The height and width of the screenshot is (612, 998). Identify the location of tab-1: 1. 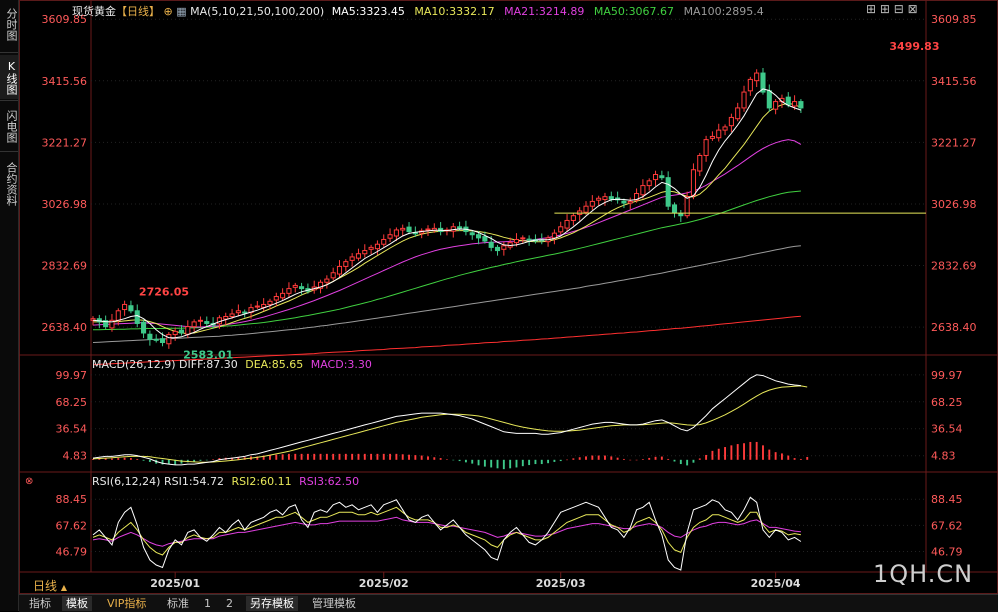
(207, 603).